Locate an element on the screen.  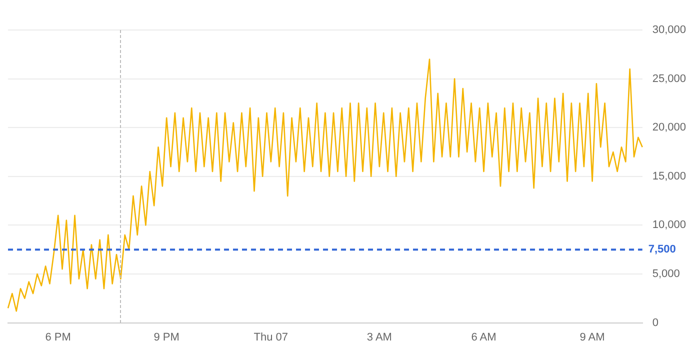
y-tick-label: 25,000 is located at coordinates (669, 78).